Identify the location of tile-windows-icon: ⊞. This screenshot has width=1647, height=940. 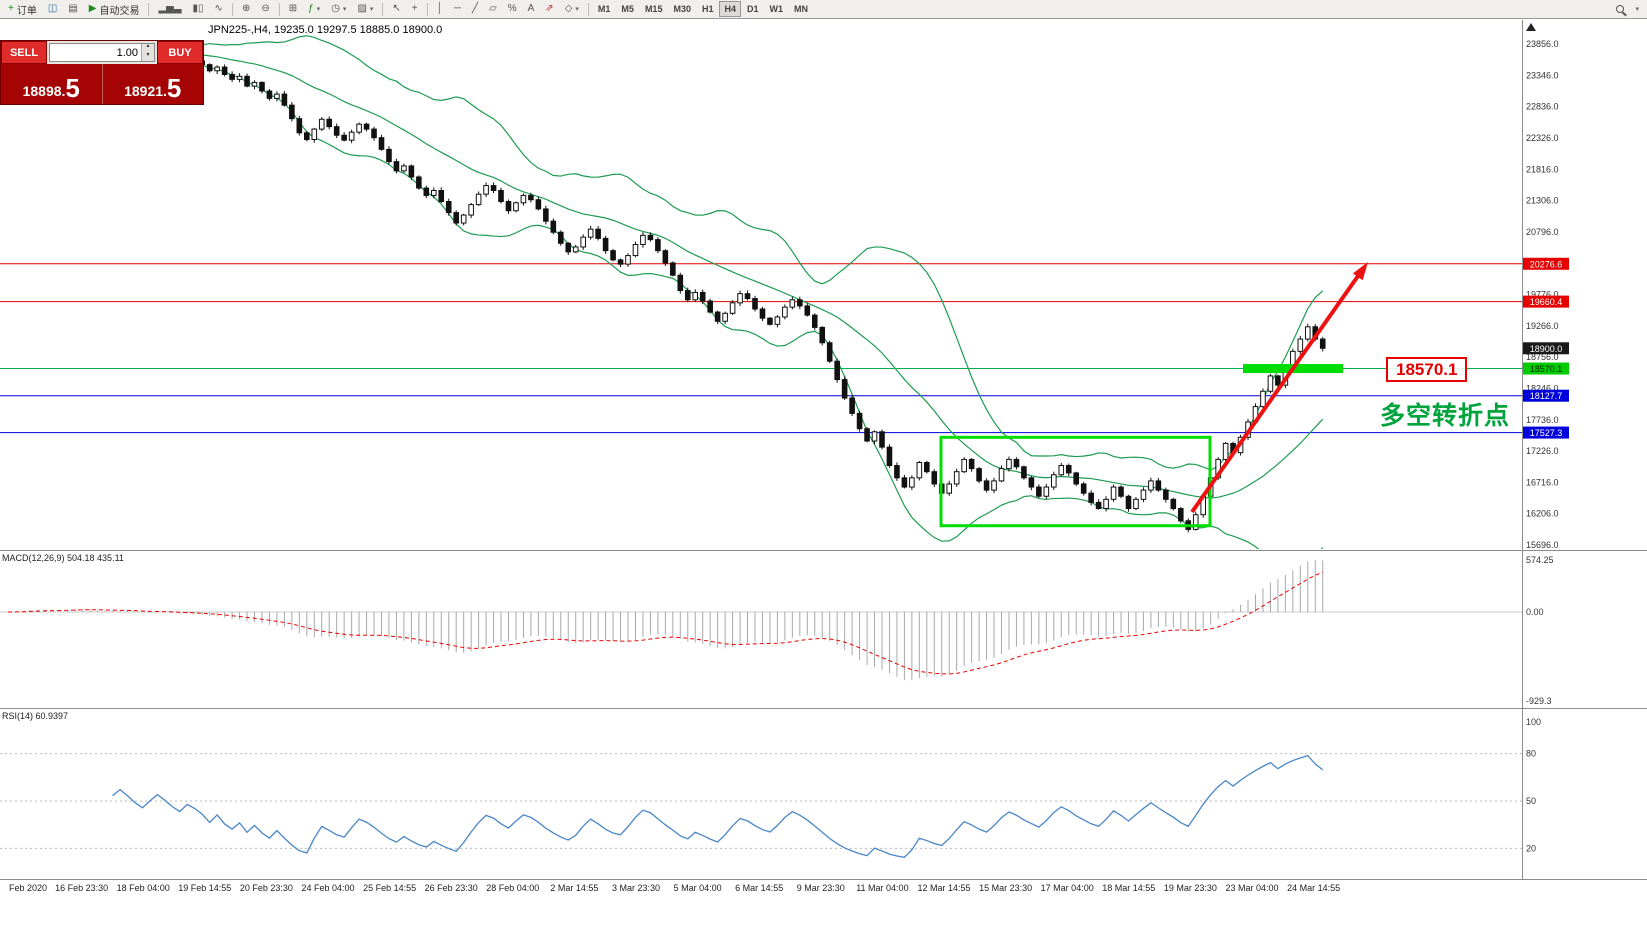
(293, 8).